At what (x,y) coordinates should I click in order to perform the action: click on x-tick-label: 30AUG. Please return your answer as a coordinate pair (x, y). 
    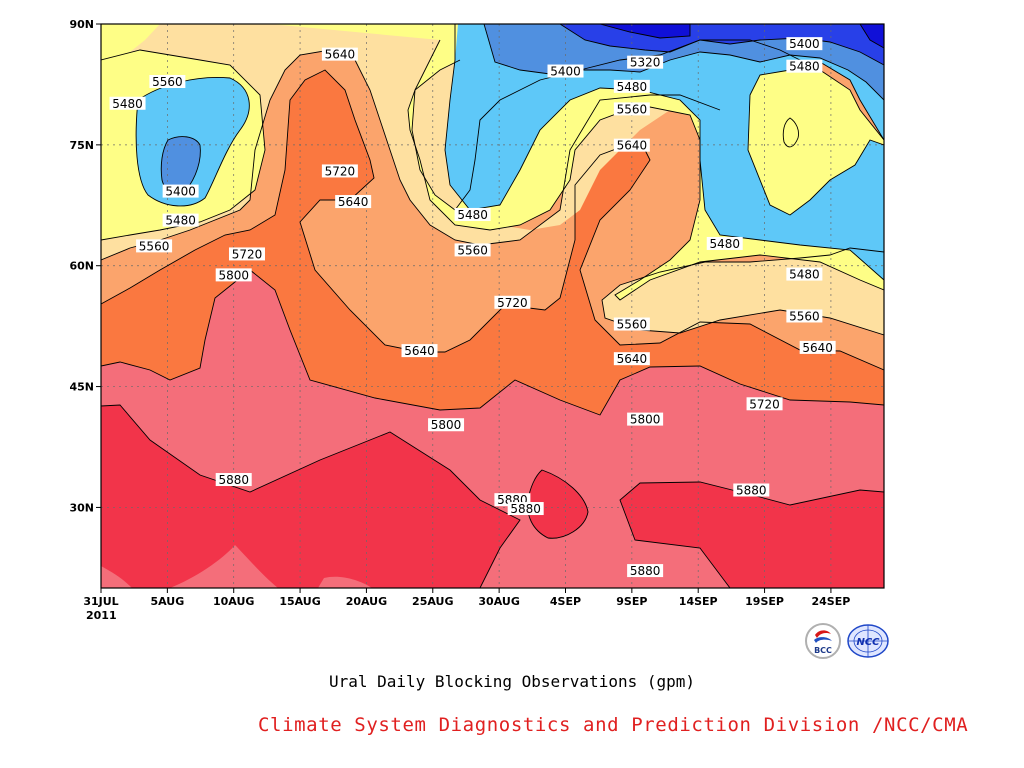
    Looking at the image, I should click on (498, 601).